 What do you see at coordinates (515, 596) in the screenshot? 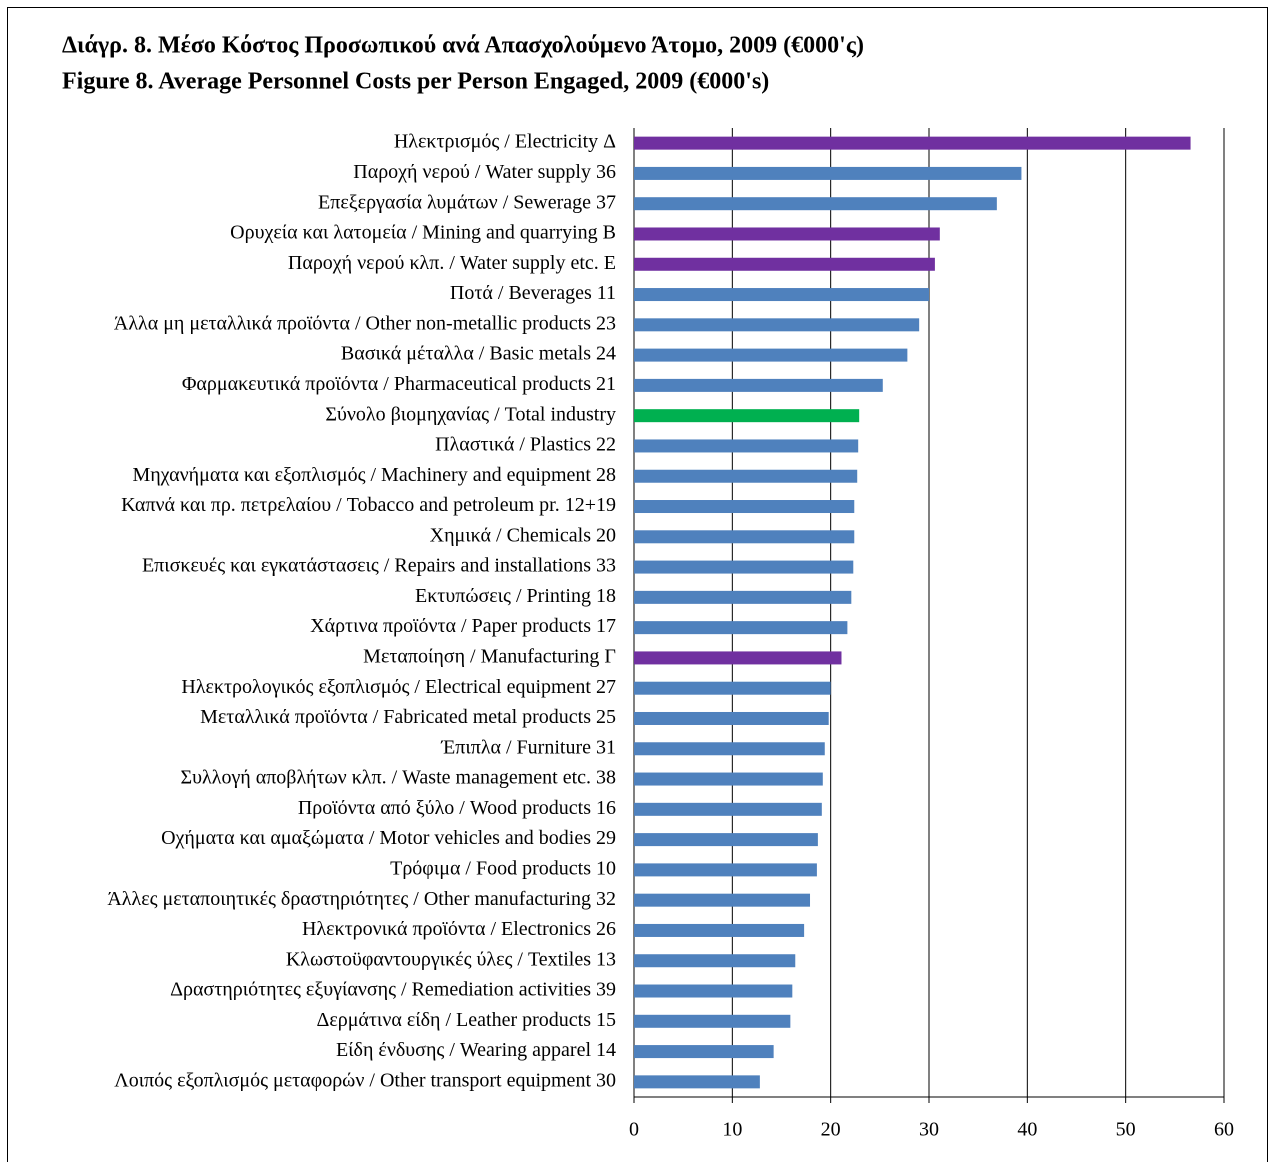
I see `y-tick-label: Εκτυπώσεις / Printing 18` at bounding box center [515, 596].